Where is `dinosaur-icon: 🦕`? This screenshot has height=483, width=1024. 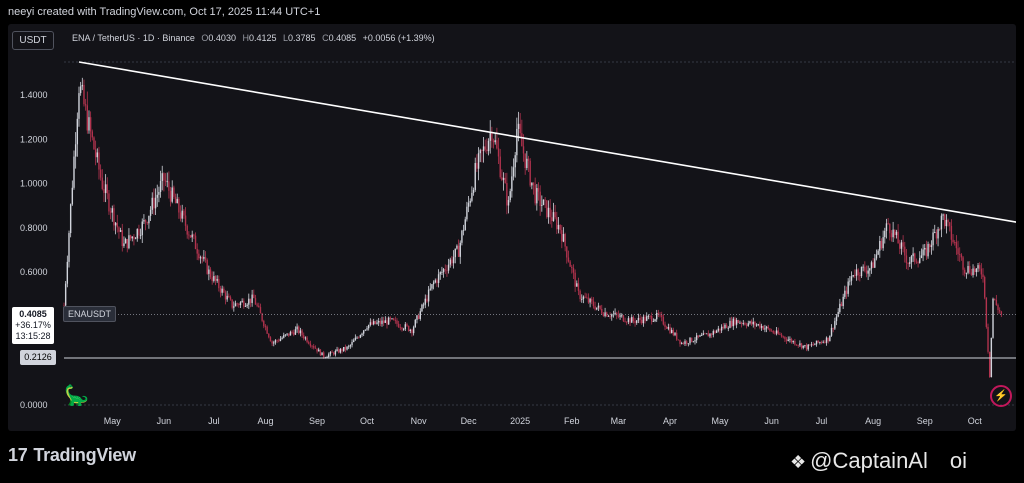
dinosaur-icon: 🦕 is located at coordinates (76, 396).